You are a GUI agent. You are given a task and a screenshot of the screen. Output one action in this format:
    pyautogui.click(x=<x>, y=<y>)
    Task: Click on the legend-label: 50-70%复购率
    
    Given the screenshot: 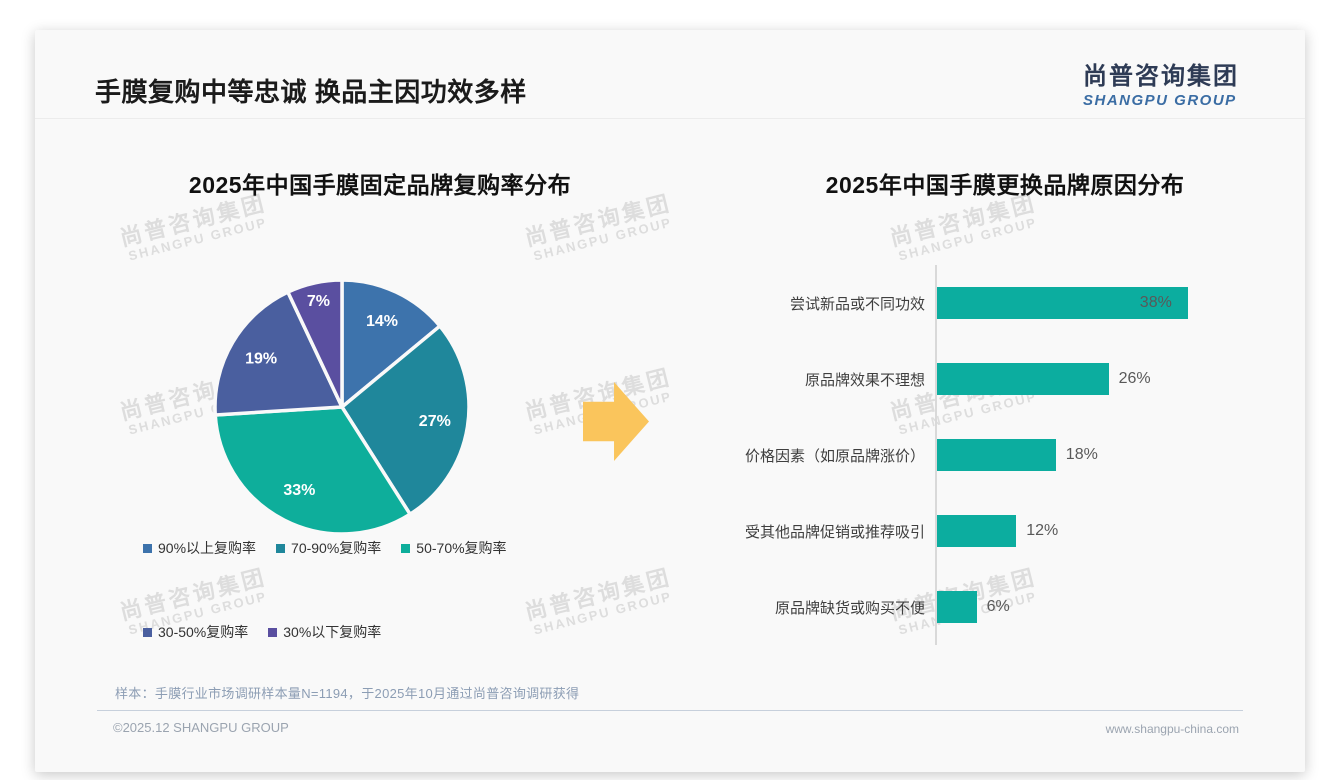 What is the action you would take?
    pyautogui.click(x=461, y=548)
    